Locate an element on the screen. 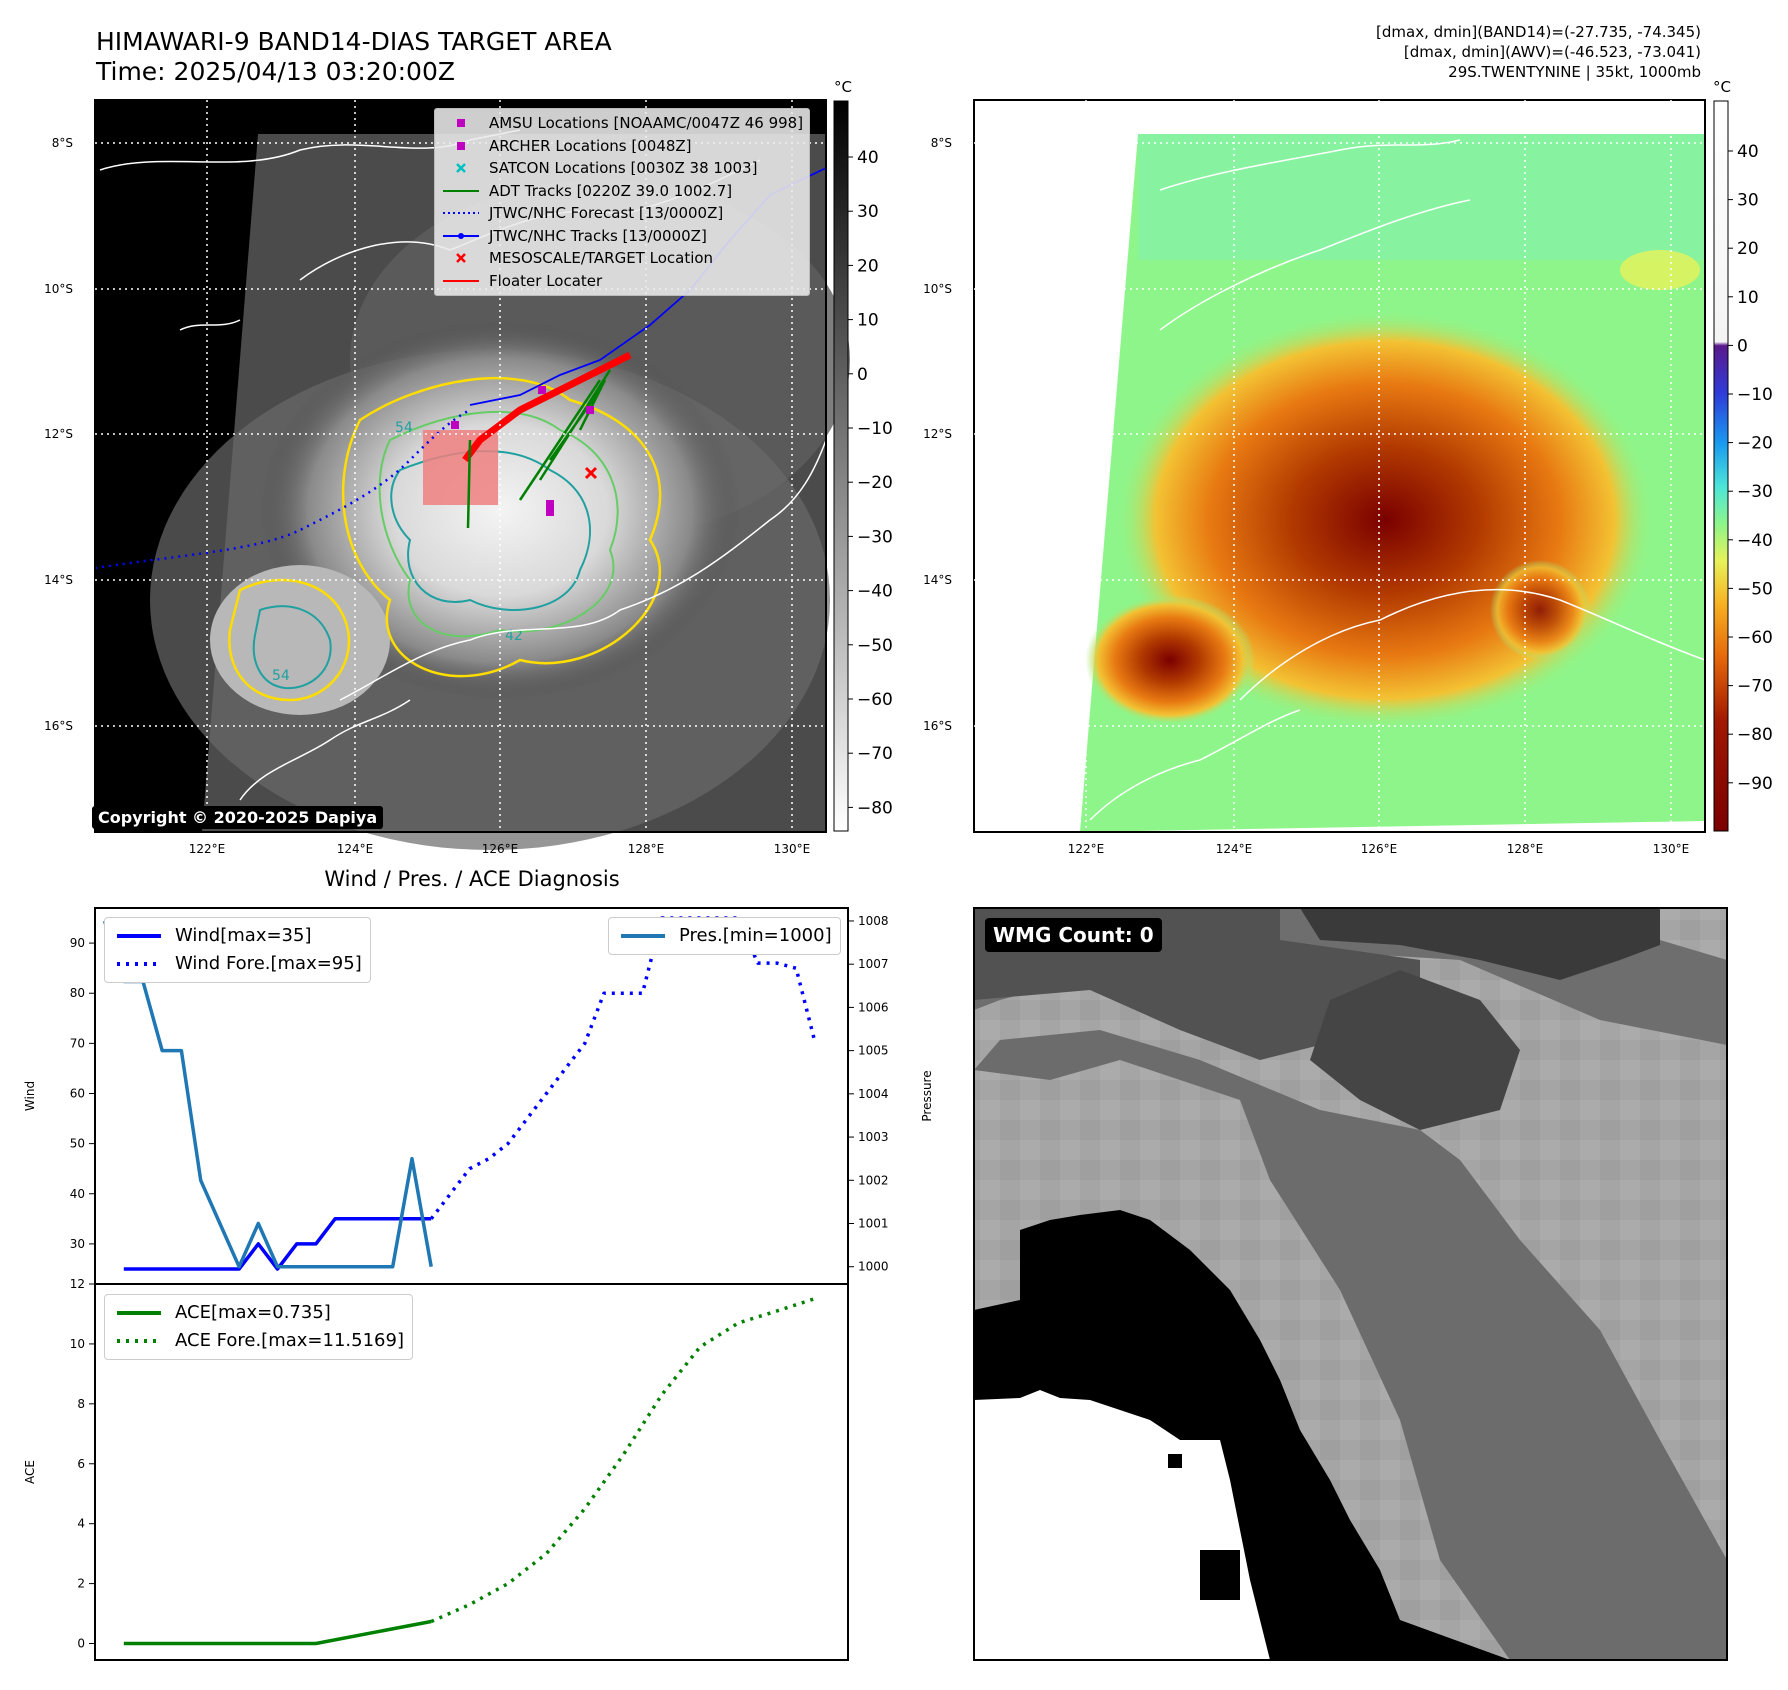 This screenshot has height=1690, width=1788. color-coastline-timor is located at coordinates (1310, 165).